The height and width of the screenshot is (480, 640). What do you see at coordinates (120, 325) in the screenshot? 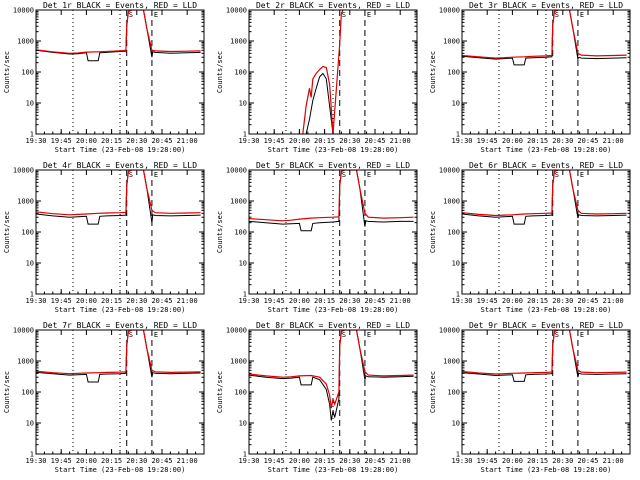
I see `panel-title: Det 7r BLACK = Events, RED = LLD` at bounding box center [120, 325].